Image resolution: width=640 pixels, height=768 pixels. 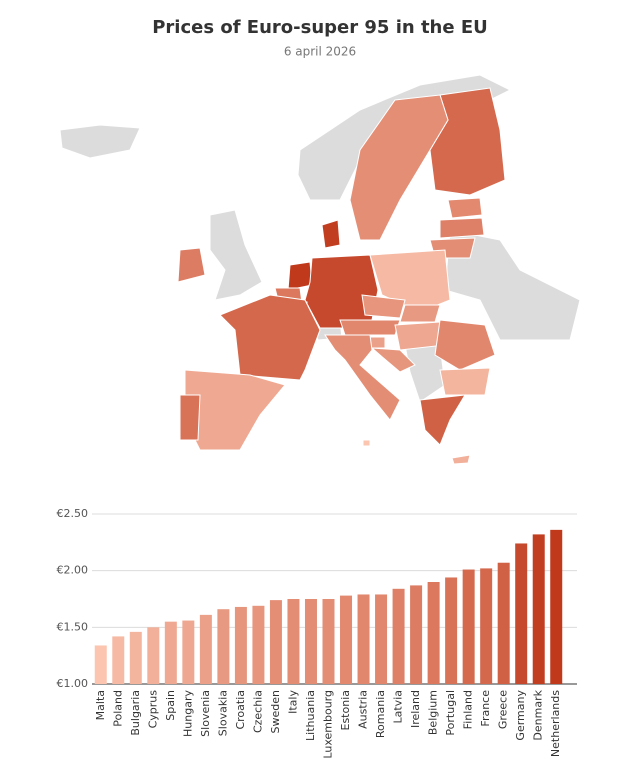 What do you see at coordinates (328, 724) in the screenshot?
I see `x-tick-label: Luxembourg` at bounding box center [328, 724].